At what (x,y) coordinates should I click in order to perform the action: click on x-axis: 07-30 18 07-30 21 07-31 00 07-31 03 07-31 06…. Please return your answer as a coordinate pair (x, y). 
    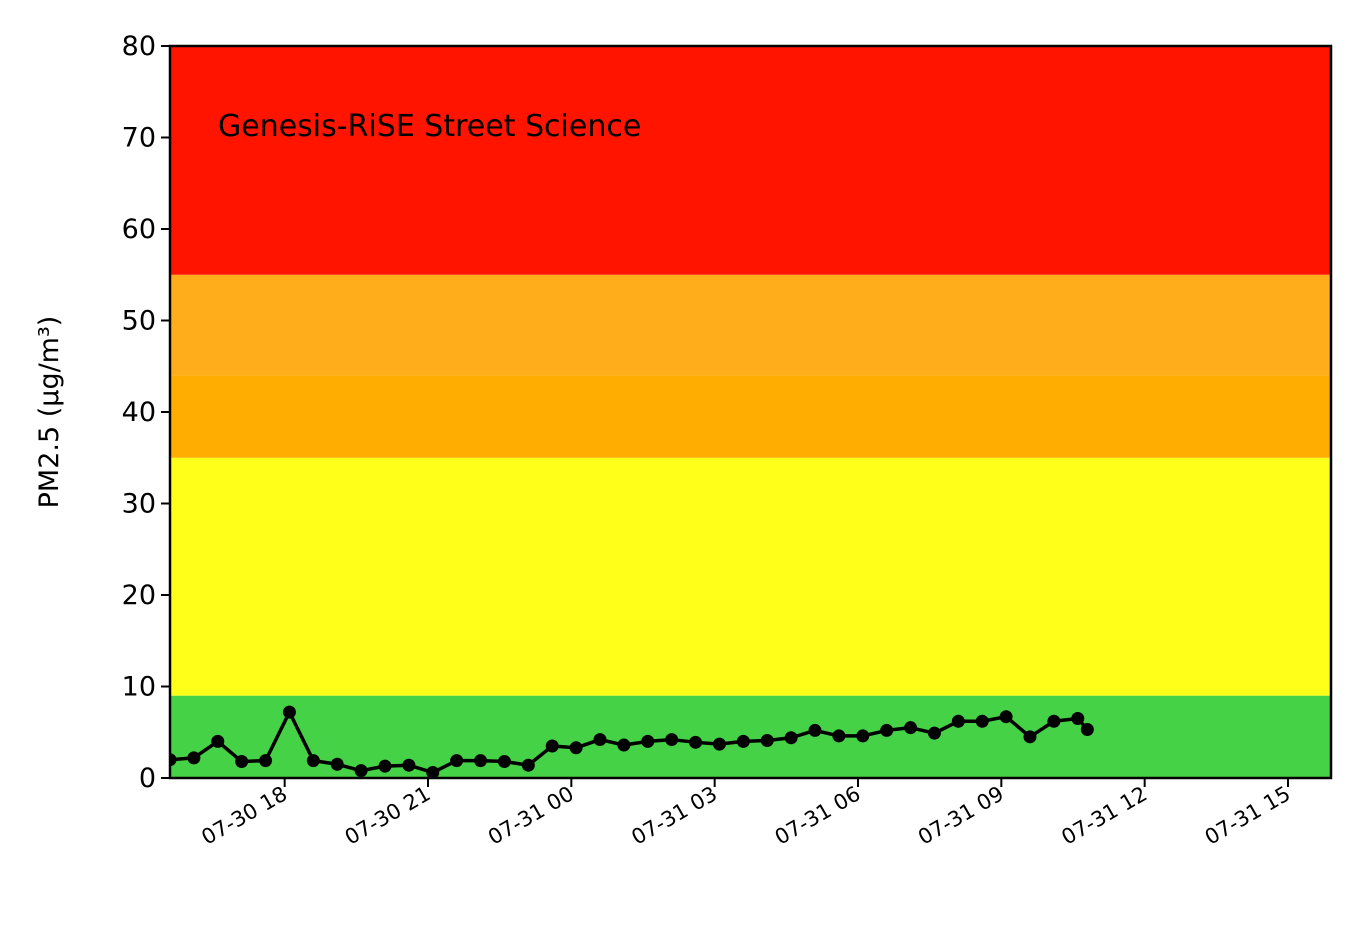
    Looking at the image, I should click on (746, 814).